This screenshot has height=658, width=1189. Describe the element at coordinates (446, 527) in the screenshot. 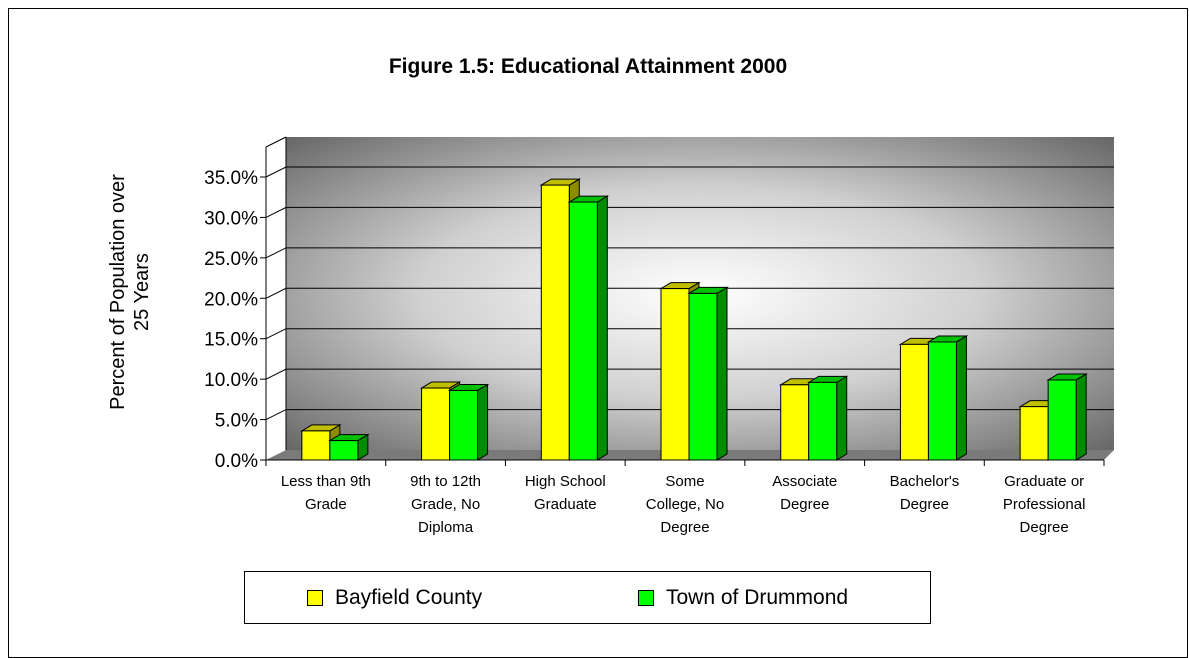

I see `x-tick-label: Diploma` at that location.